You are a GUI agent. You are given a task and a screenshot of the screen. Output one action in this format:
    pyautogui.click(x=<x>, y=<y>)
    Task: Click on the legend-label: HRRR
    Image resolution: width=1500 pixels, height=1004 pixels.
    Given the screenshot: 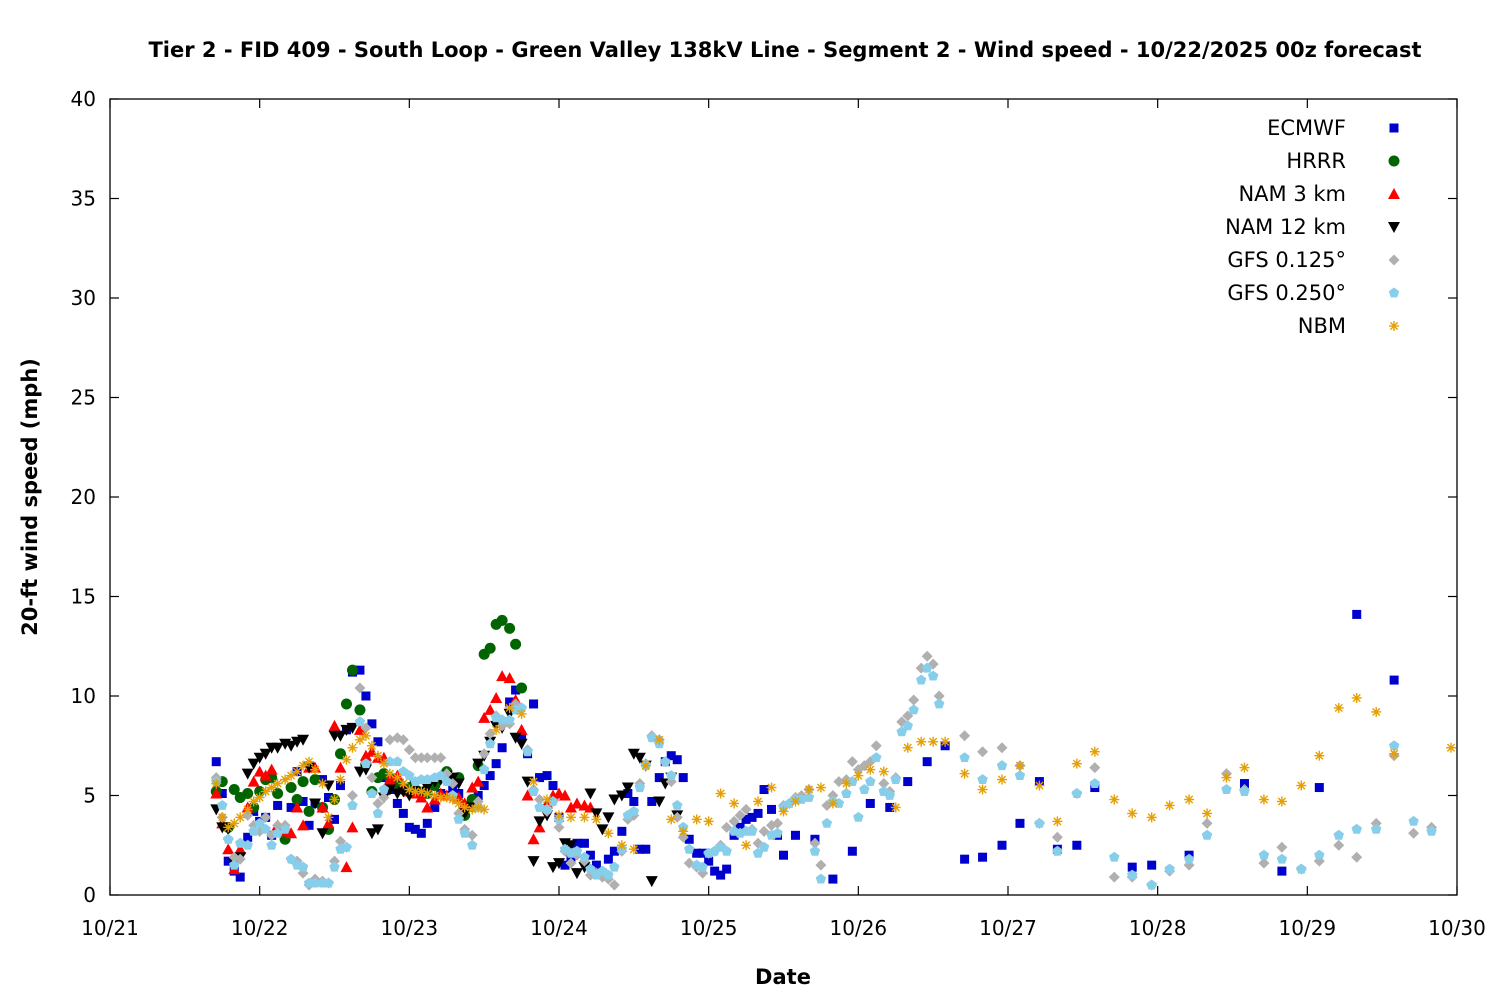 What is the action you would take?
    pyautogui.click(x=1316, y=161)
    